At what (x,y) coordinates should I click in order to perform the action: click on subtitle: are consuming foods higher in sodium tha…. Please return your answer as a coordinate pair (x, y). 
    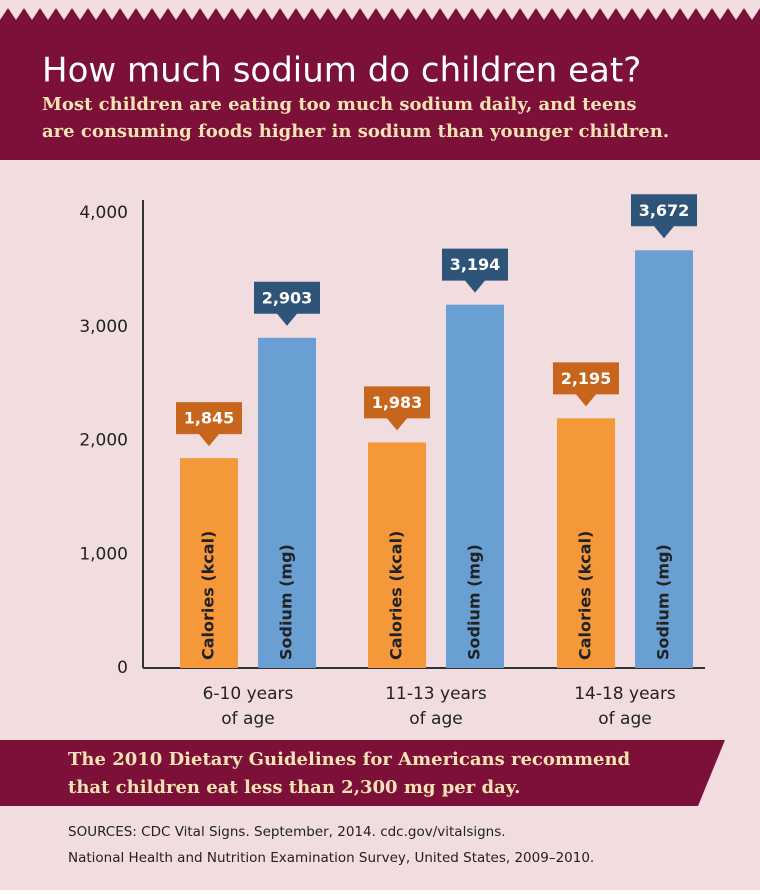
    Looking at the image, I should click on (355, 131).